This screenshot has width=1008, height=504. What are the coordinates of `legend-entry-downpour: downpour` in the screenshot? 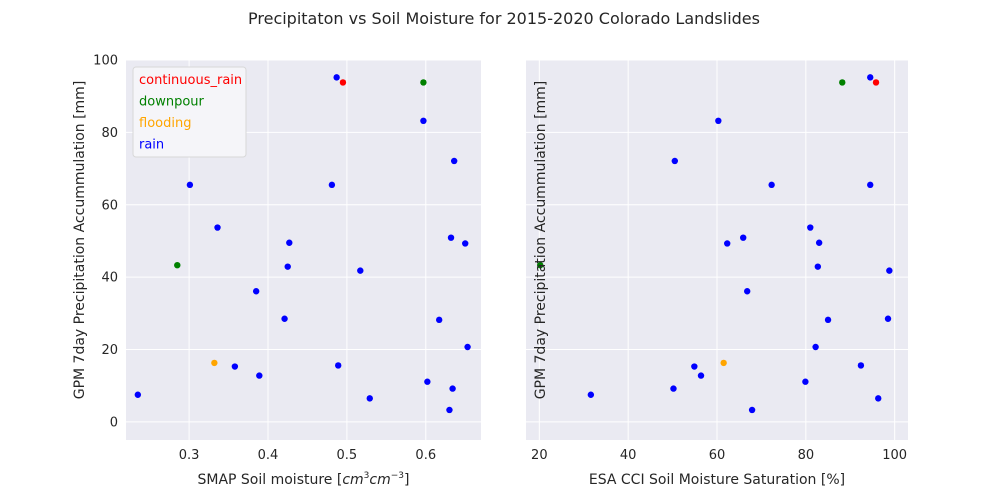 It's located at (172, 102).